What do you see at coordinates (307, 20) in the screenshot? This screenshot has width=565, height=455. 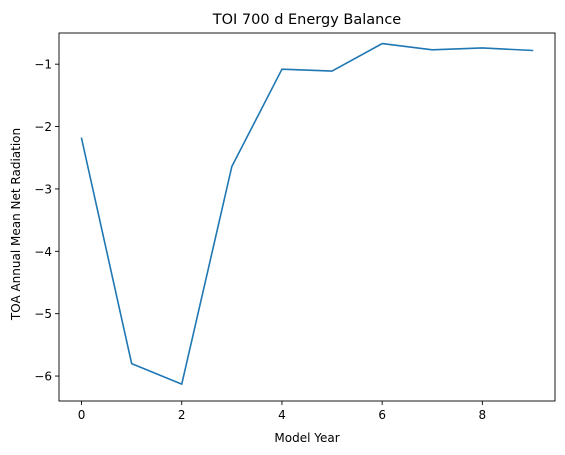 I see `chart-title: TOI 700 d Energy Balance` at bounding box center [307, 20].